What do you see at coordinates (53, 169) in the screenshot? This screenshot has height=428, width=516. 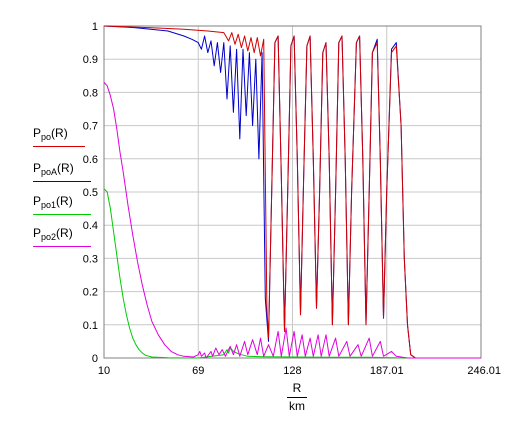 I see `legend-label-ppoa: PpoA(R)` at bounding box center [53, 169].